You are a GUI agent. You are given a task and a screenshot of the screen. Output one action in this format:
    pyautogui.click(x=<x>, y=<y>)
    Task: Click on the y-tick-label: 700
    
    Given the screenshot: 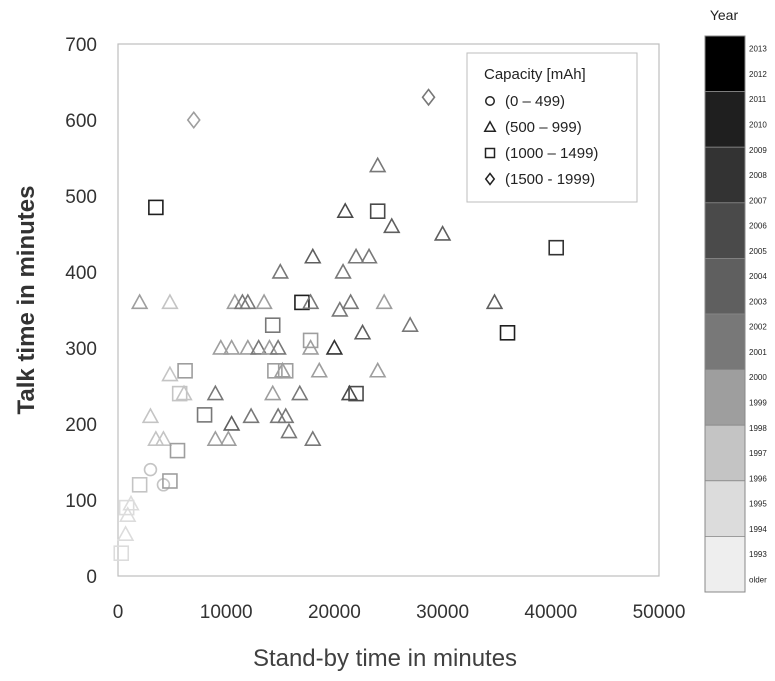 What is the action you would take?
    pyautogui.click(x=81, y=45)
    